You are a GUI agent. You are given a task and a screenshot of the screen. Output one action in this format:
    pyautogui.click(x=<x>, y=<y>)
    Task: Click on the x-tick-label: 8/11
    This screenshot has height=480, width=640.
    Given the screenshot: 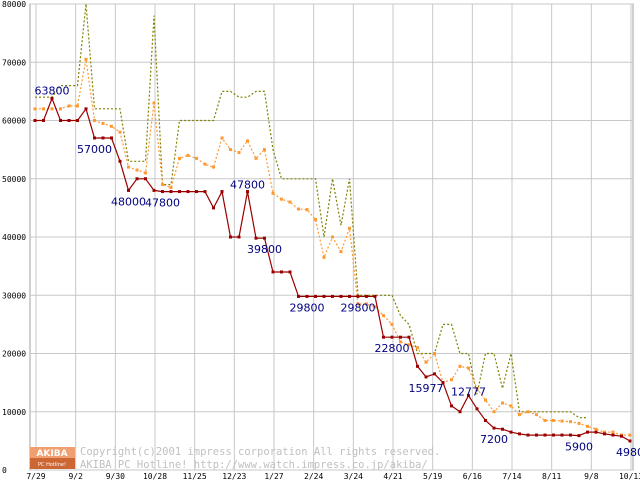 What is the action you would take?
    pyautogui.click(x=551, y=476)
    